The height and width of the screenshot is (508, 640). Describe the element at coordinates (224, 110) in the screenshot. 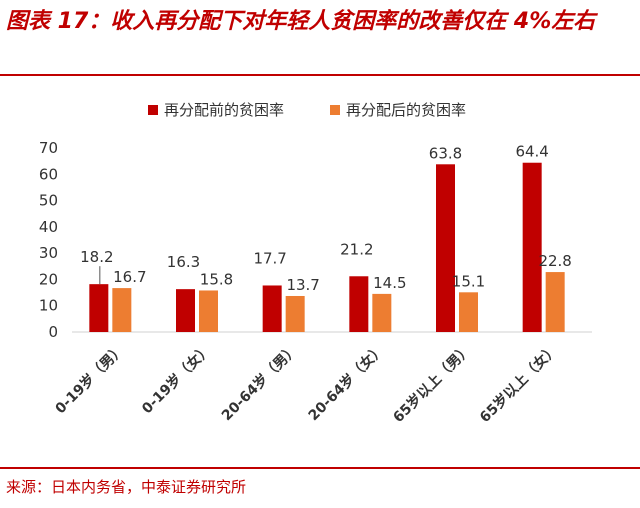

I see `legend-label: 再分配前的贫困率` at that location.